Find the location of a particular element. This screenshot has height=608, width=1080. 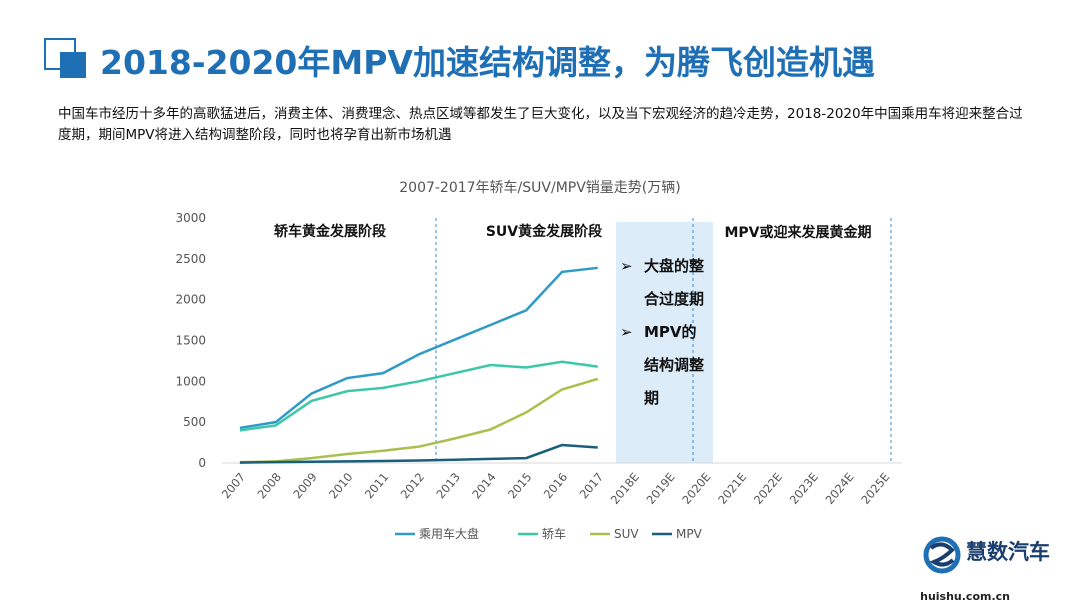

x-tick-label: 2023E is located at coordinates (804, 488).